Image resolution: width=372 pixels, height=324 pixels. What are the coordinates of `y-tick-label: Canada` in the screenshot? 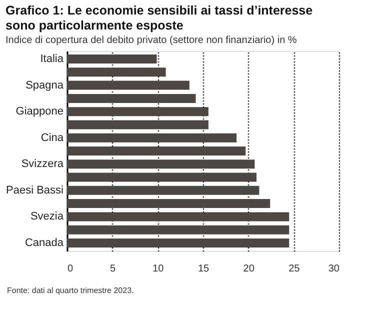 It's located at (44, 242).